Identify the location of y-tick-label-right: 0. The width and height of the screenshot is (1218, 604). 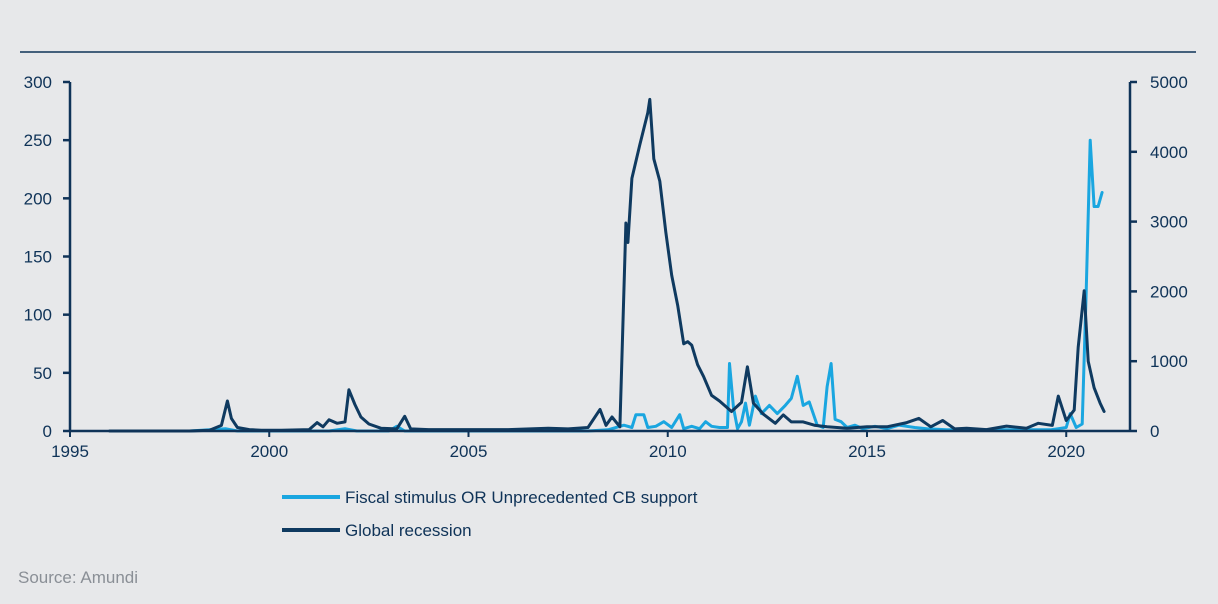
(1154, 431).